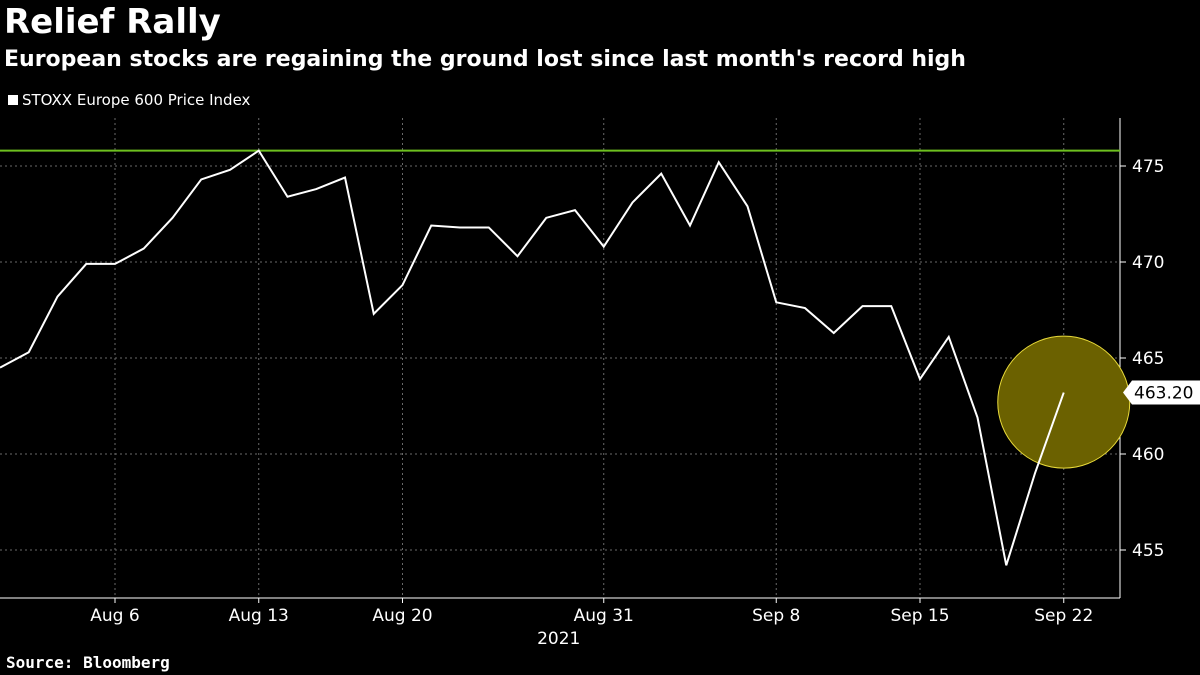  I want to click on highlight-circle, so click(1064, 402).